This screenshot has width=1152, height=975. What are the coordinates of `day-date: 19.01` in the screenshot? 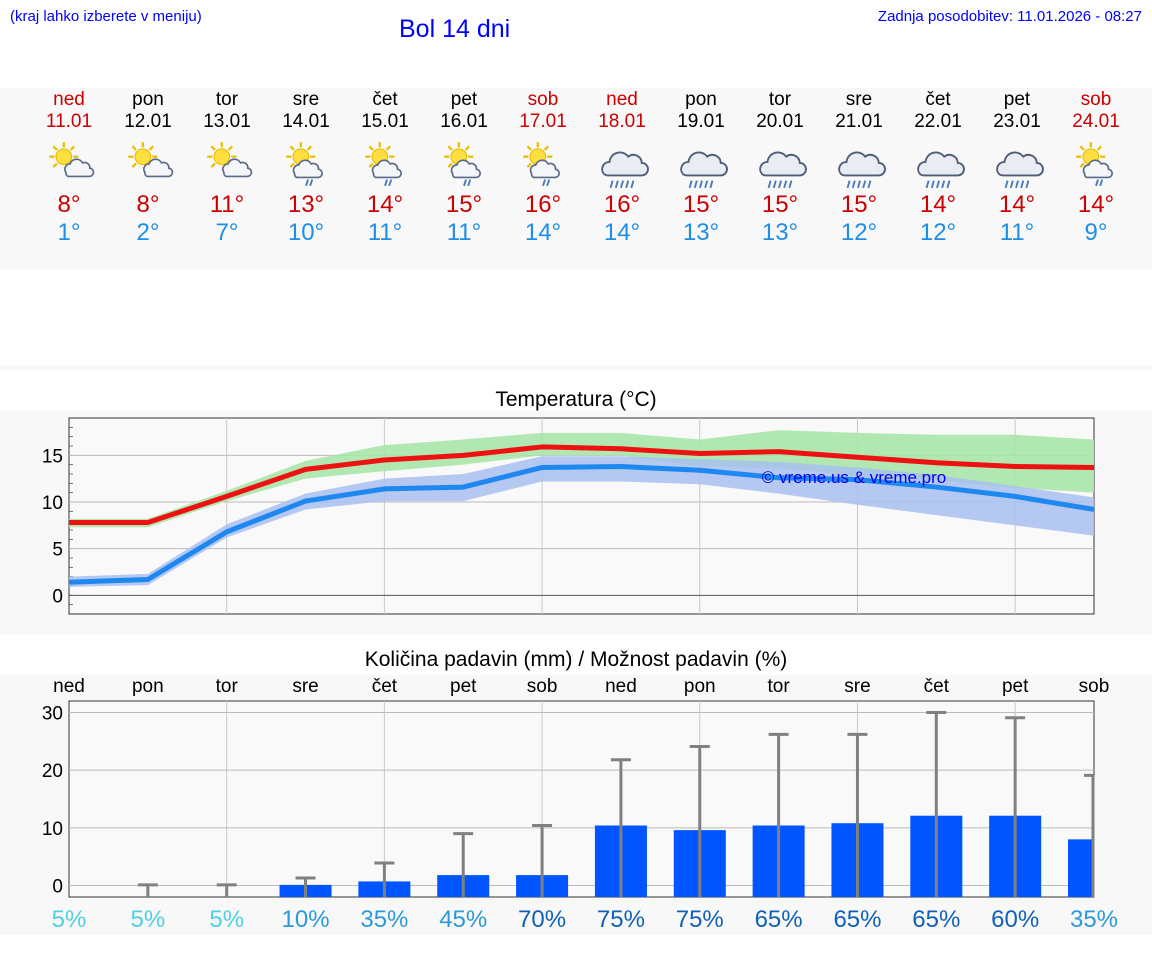 It's located at (701, 121).